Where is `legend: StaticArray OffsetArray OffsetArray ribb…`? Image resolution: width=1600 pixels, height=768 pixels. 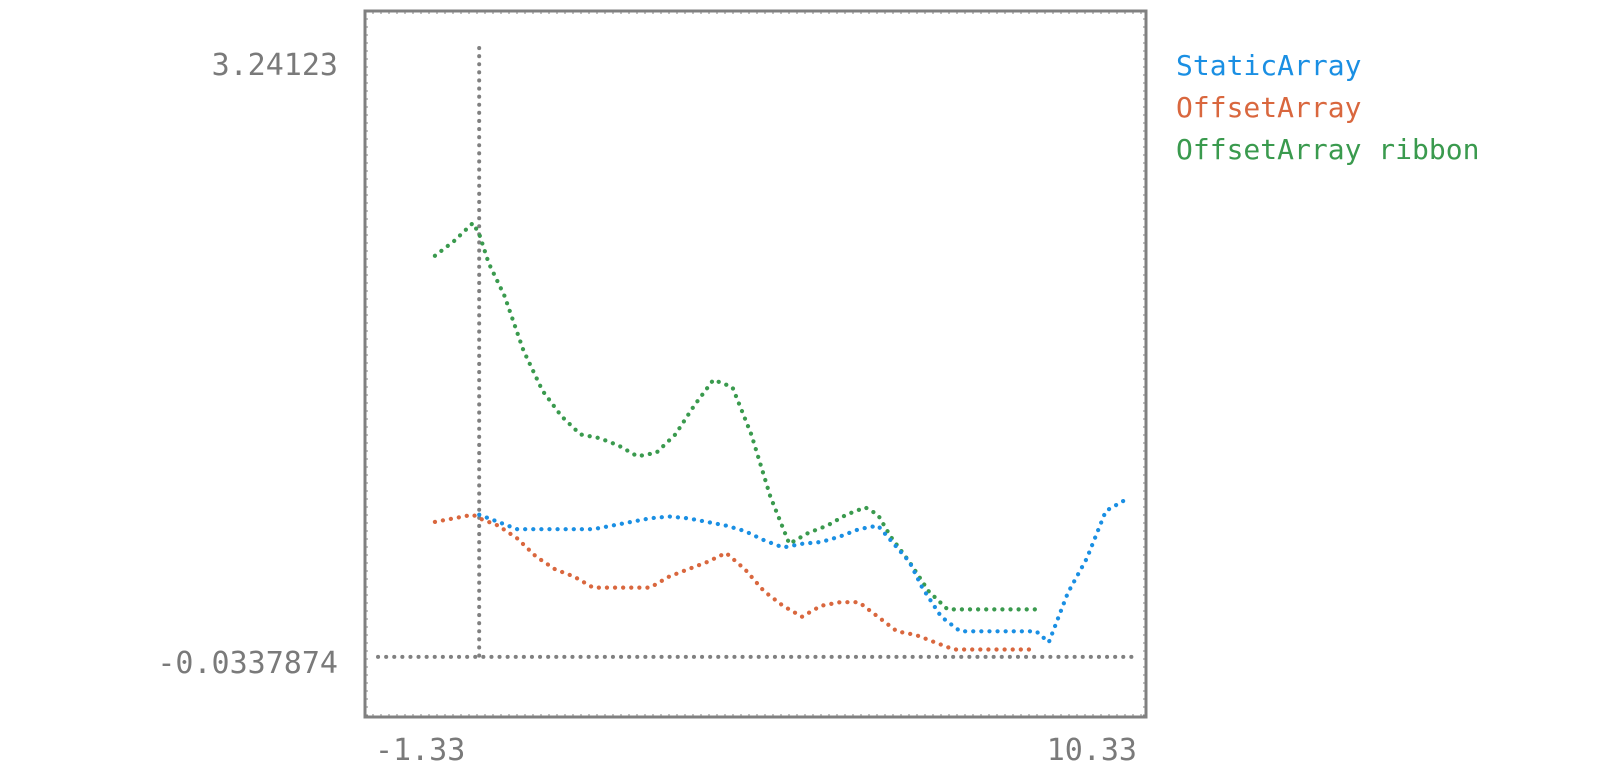 legend: StaticArray OffsetArray OffsetArray ribb… is located at coordinates (1327, 107).